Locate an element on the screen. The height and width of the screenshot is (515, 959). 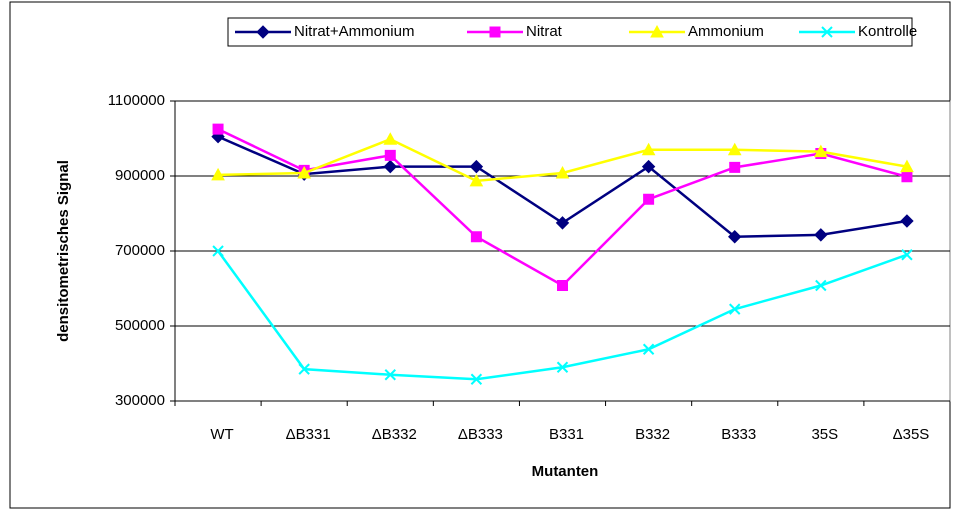
x-tick-label: B332 is located at coordinates (652, 434).